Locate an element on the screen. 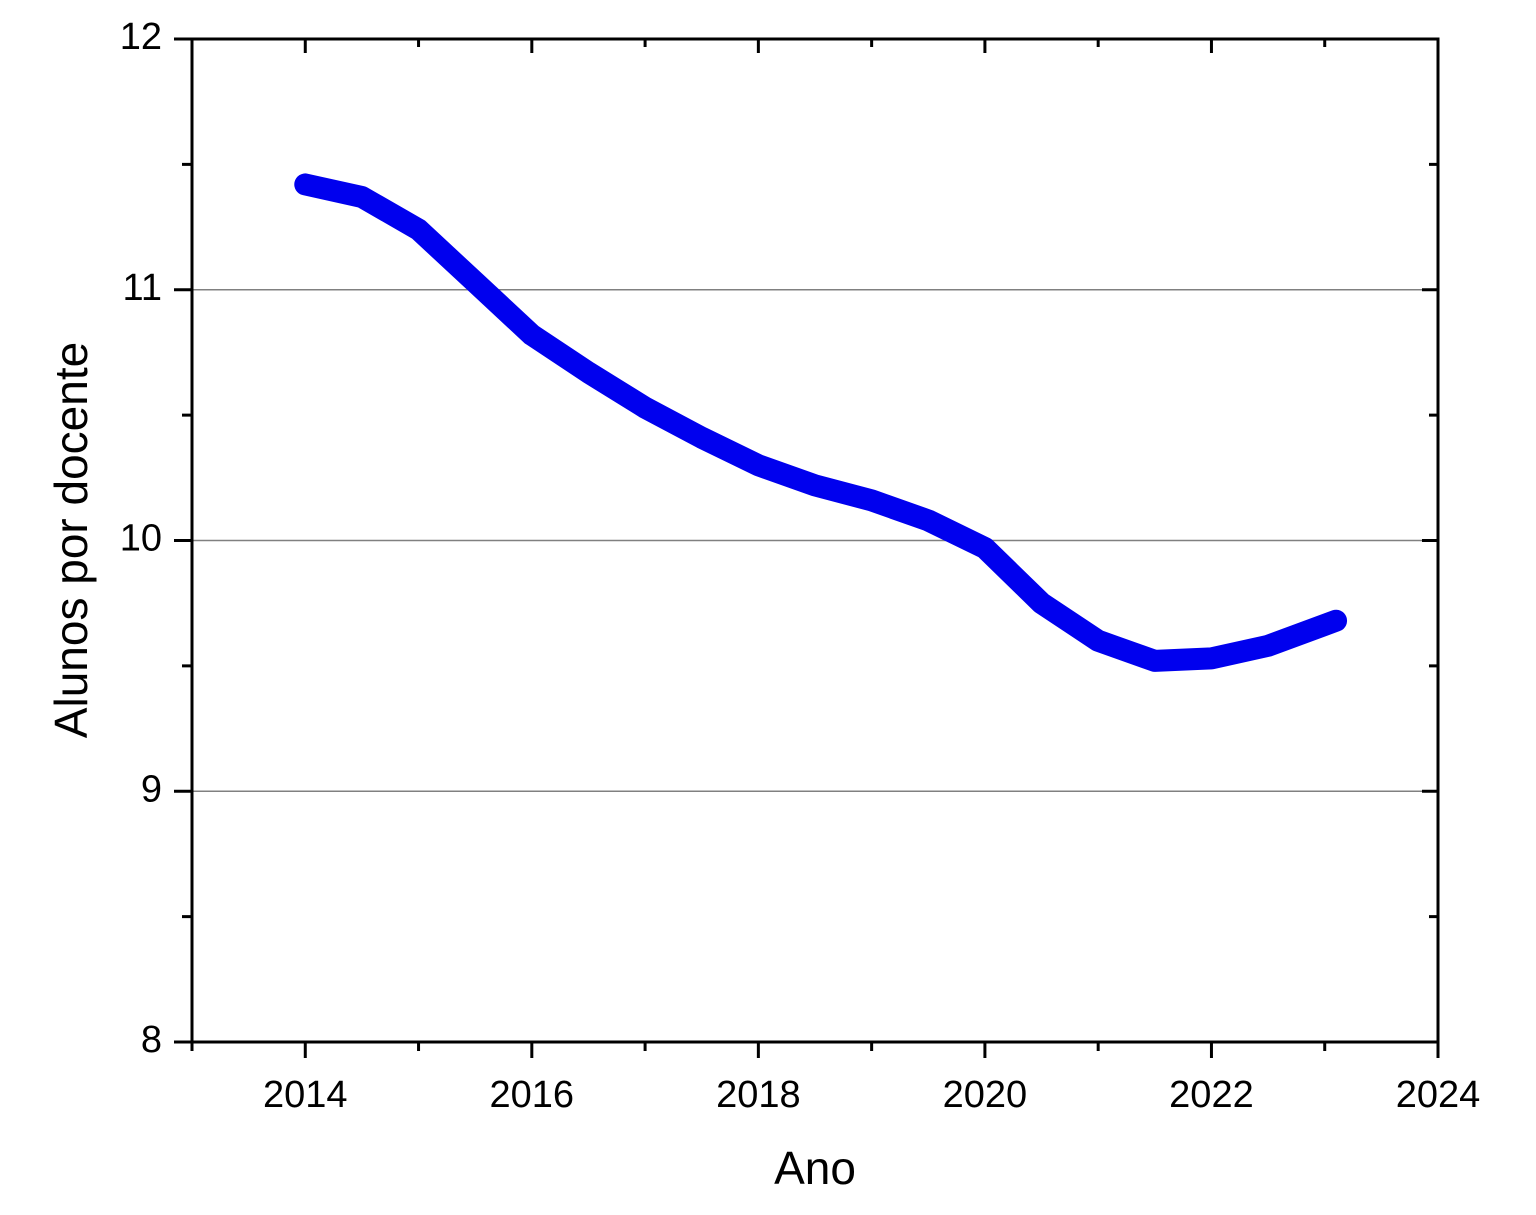 The width and height of the screenshot is (1536, 1215). y-tick-label: 9 is located at coordinates (151, 789).